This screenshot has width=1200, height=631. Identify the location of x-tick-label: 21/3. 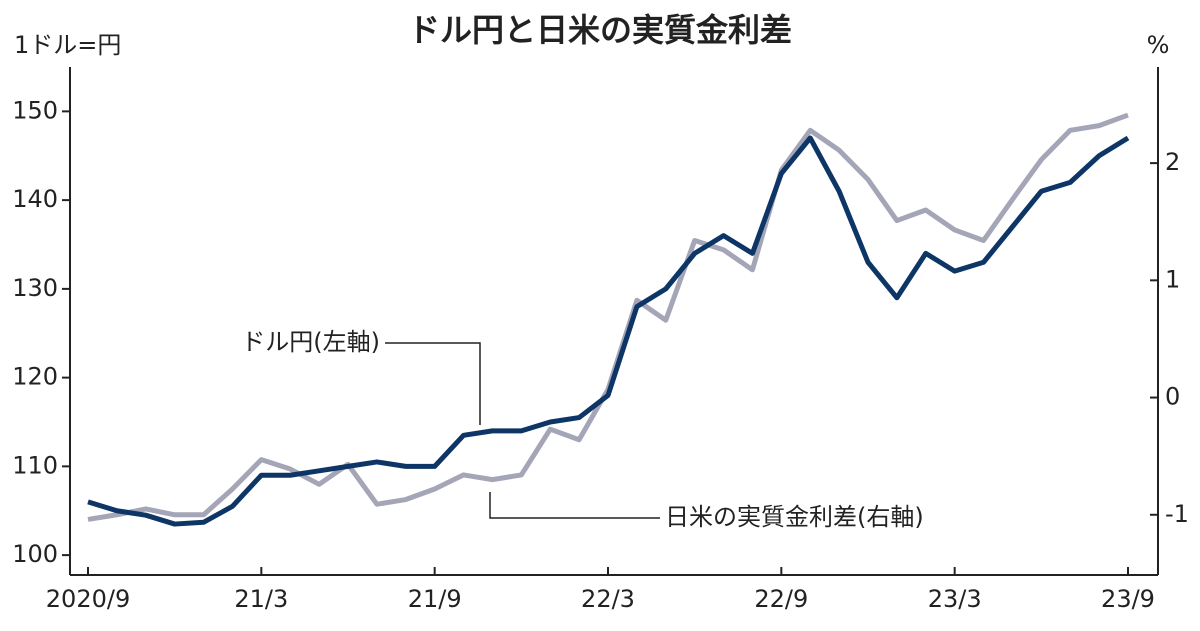
(261, 599).